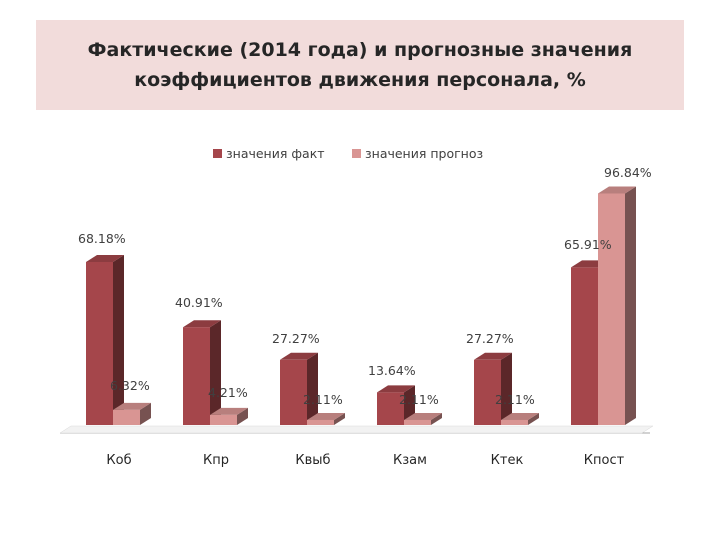 This screenshot has width=720, height=540. Describe the element at coordinates (360, 80) in the screenshot. I see `chart-title-line-2: коэффициентов движения персонала, %` at that location.